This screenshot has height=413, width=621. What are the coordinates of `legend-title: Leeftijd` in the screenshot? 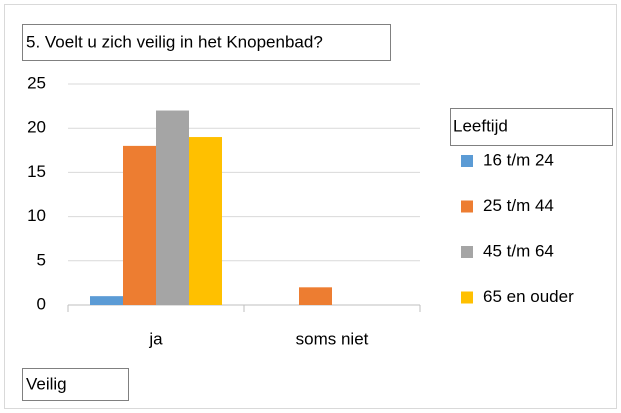 It's located at (480, 125).